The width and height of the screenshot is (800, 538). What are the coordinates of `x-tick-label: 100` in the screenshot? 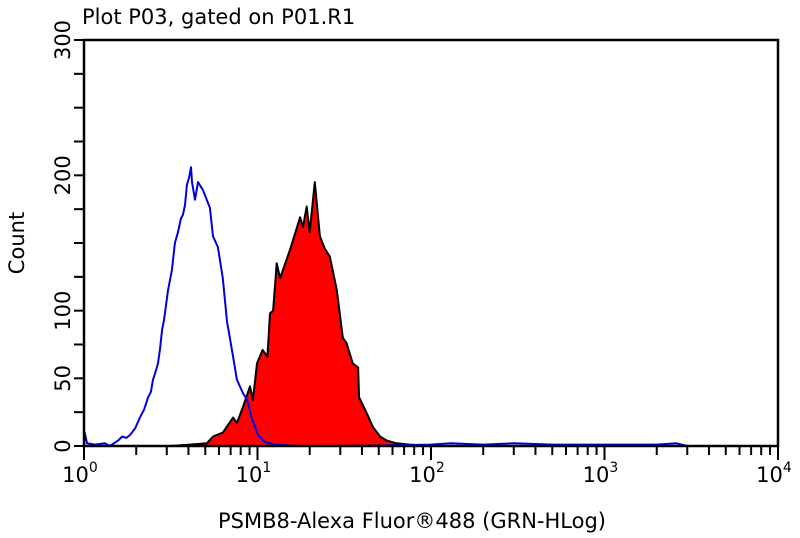 It's located at (80, 473).